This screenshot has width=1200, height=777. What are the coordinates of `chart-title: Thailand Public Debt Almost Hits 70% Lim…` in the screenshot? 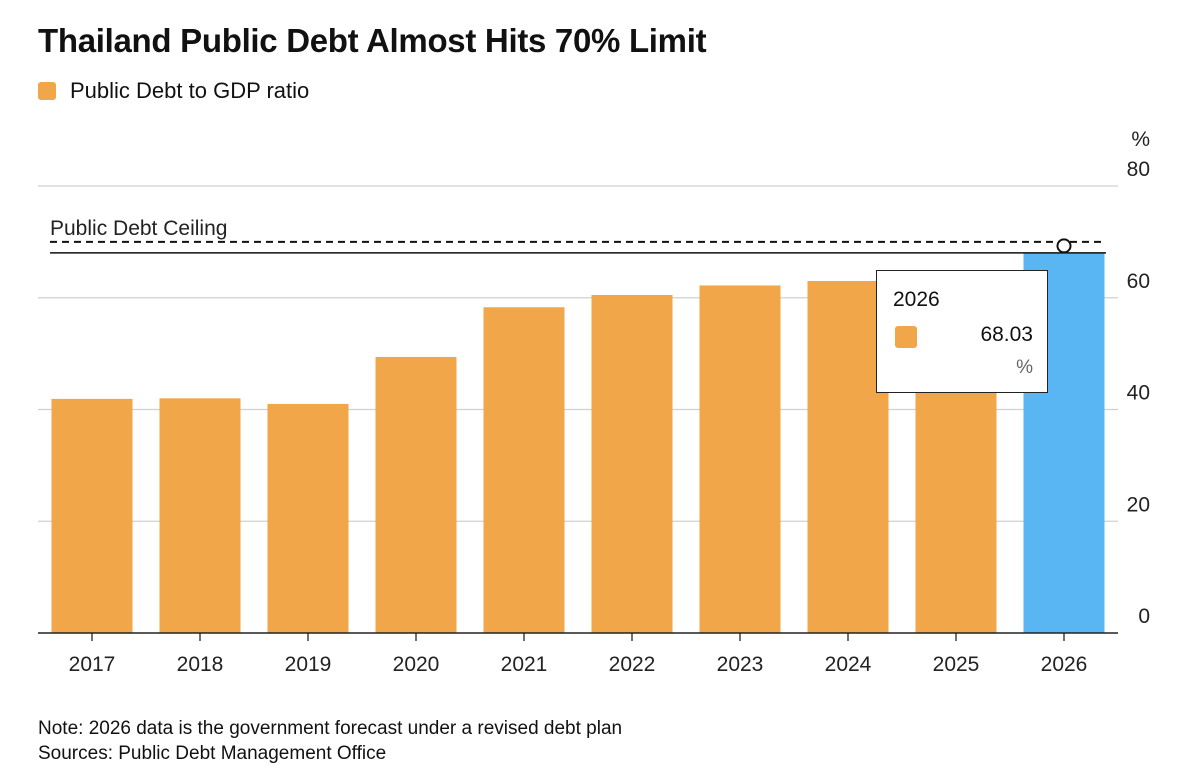 It's located at (372, 40).